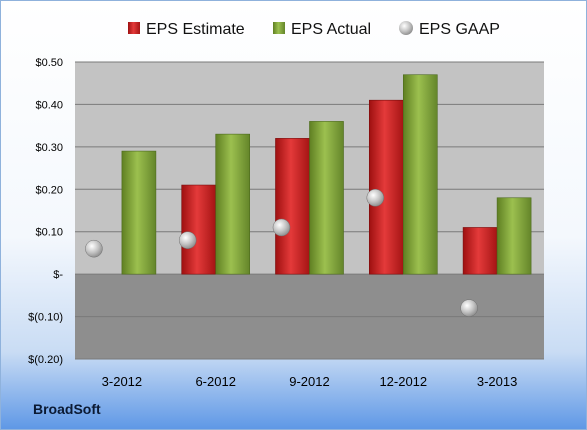 Image resolution: width=587 pixels, height=430 pixels. What do you see at coordinates (139, 212) in the screenshot?
I see `bar-eps-actual-3-2012` at bounding box center [139, 212].